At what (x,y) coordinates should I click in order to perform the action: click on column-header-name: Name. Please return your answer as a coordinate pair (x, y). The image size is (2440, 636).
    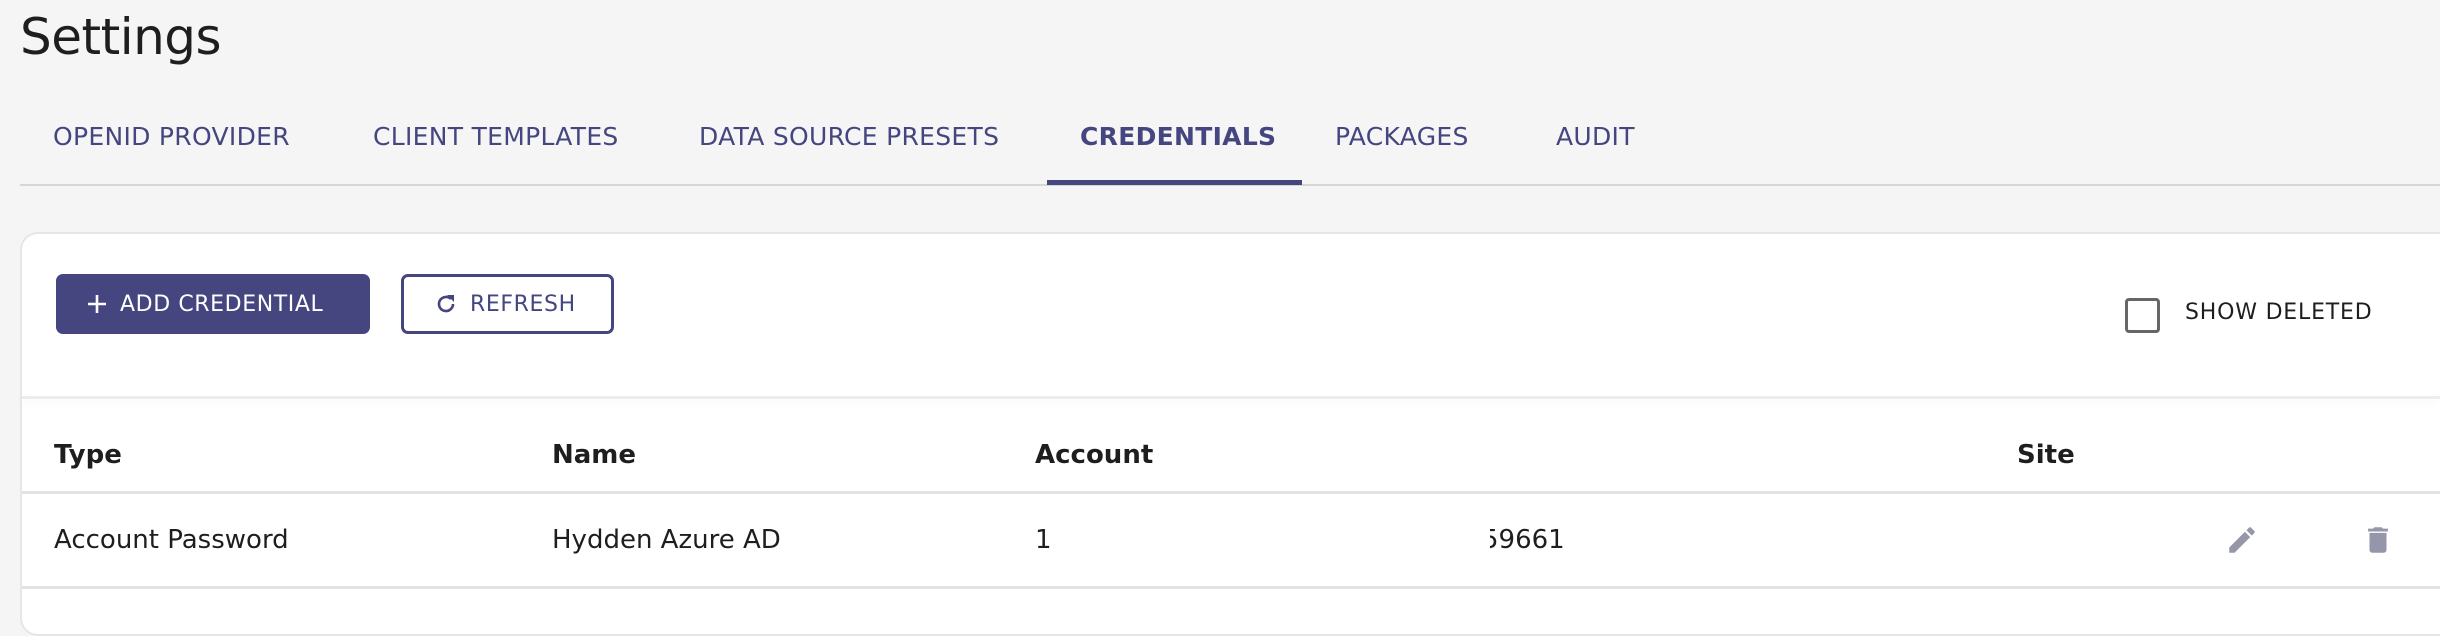
    Looking at the image, I should click on (594, 455).